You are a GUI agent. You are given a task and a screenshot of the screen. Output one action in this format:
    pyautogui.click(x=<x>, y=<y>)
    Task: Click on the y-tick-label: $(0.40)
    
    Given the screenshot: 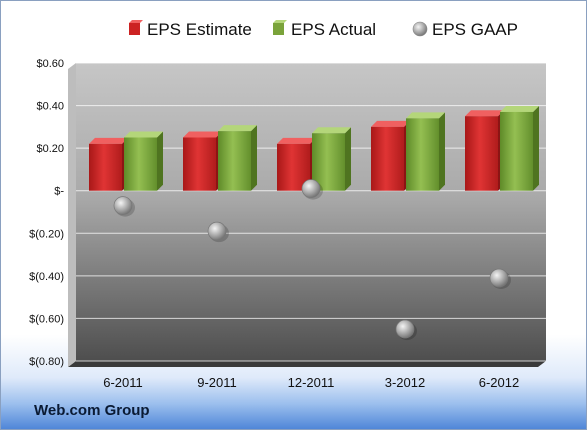 What is the action you would take?
    pyautogui.click(x=46, y=277)
    